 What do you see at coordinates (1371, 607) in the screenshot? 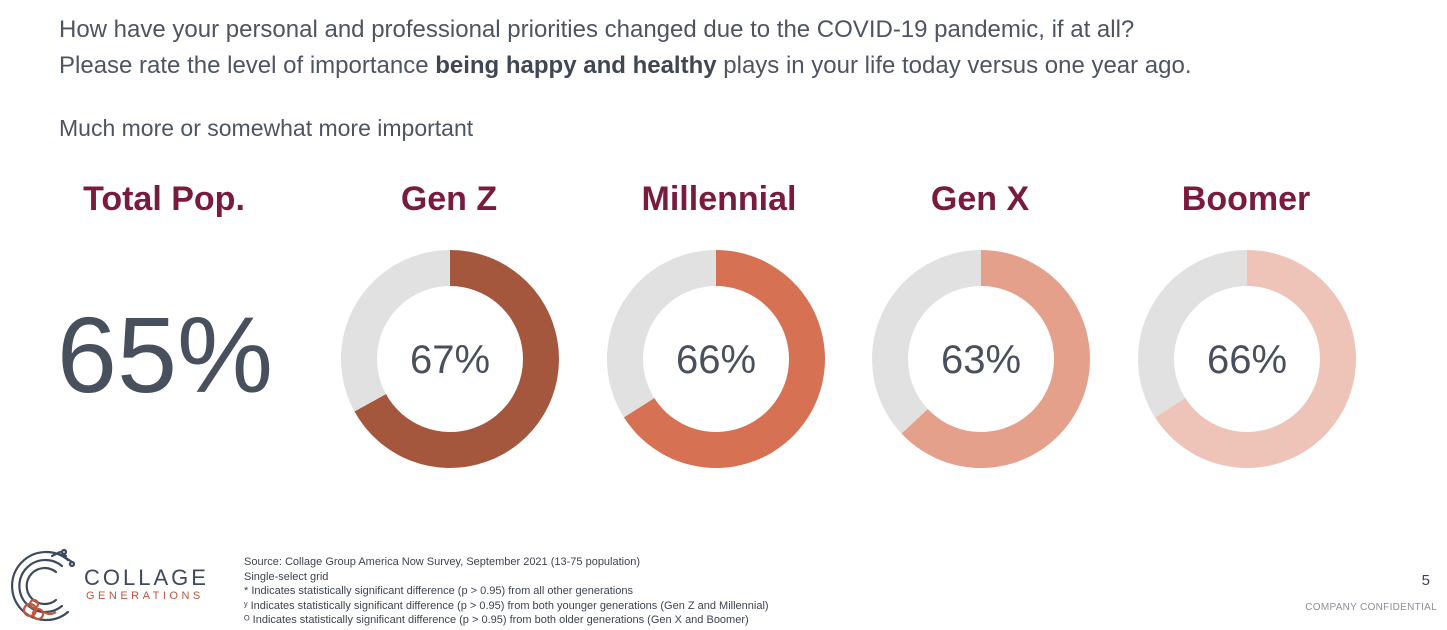
I see `confidential-label: COMPANY CONFIDENTIAL` at bounding box center [1371, 607].